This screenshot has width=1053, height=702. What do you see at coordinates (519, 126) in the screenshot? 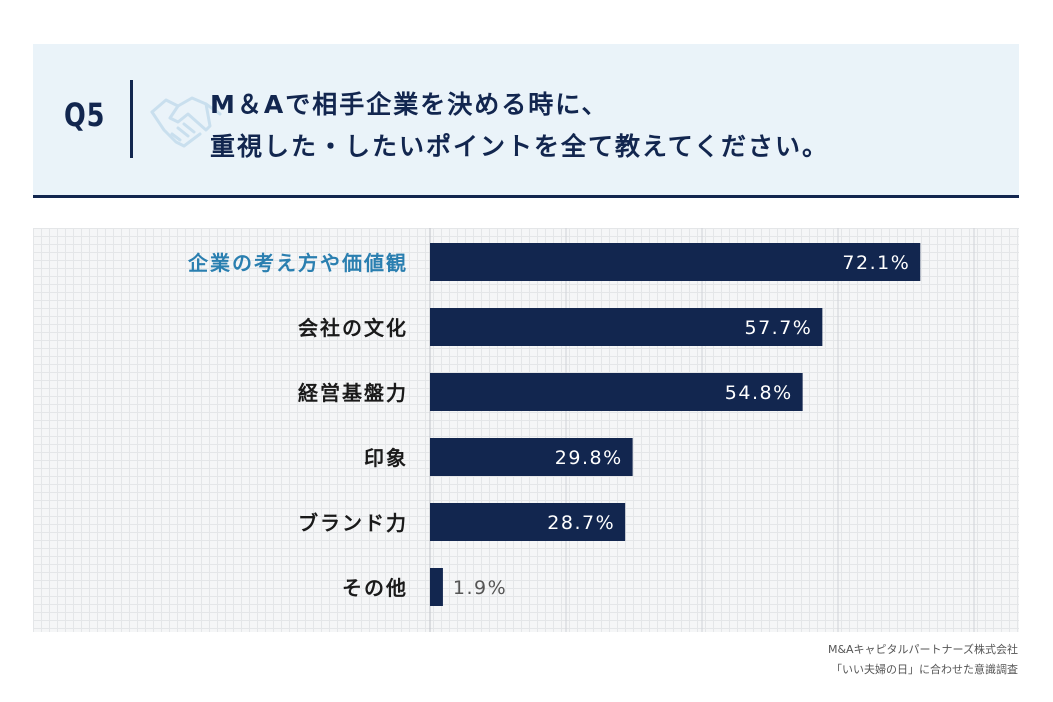
I see `question-text: M＆Aで相手企業を決める時に、 重視した・したいポイントを全て教えてください。` at bounding box center [519, 126].